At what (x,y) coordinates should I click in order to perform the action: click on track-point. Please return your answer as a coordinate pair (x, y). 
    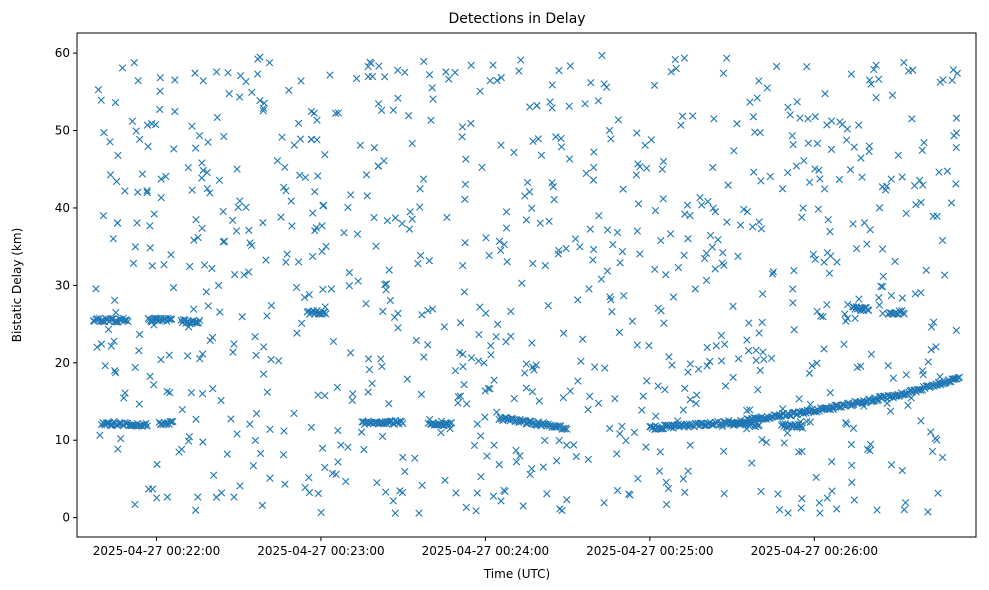
    Looking at the image, I should click on (170, 319).